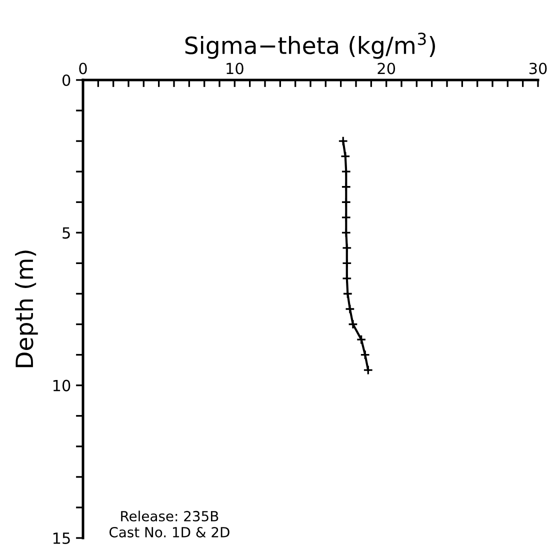  What do you see at coordinates (61, 538) in the screenshot?
I see `y-tick-label: 15` at bounding box center [61, 538].